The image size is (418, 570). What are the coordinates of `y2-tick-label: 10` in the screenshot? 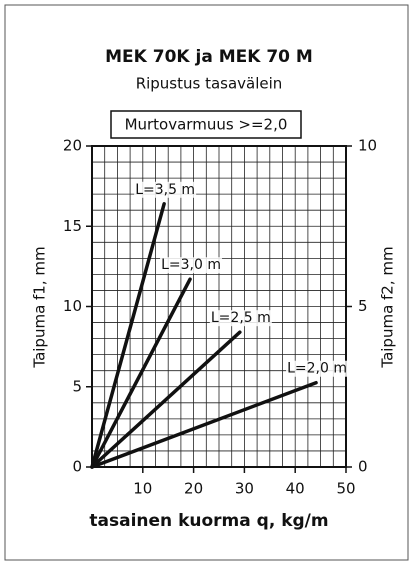 It's located at (367, 146).